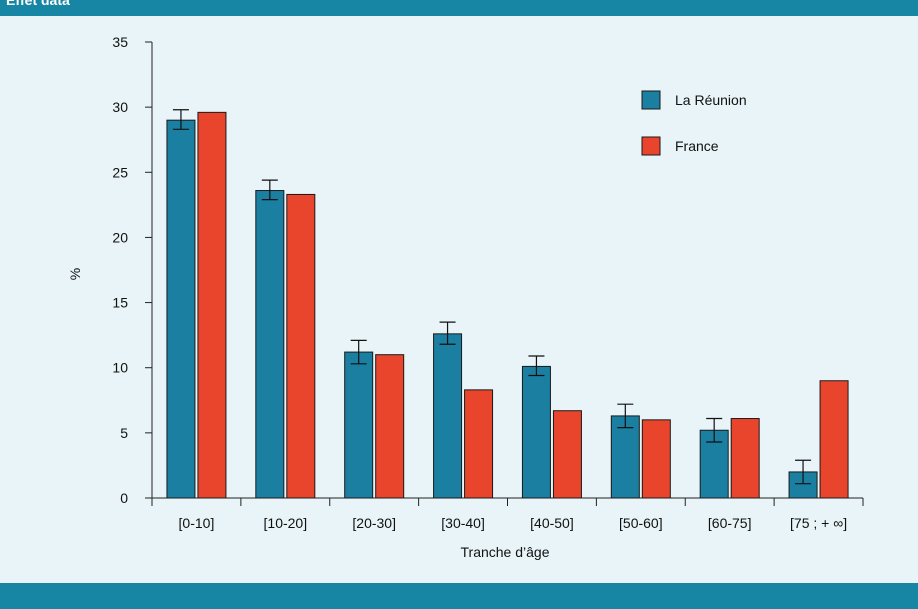  I want to click on y-tick-label: 30, so click(120, 107).